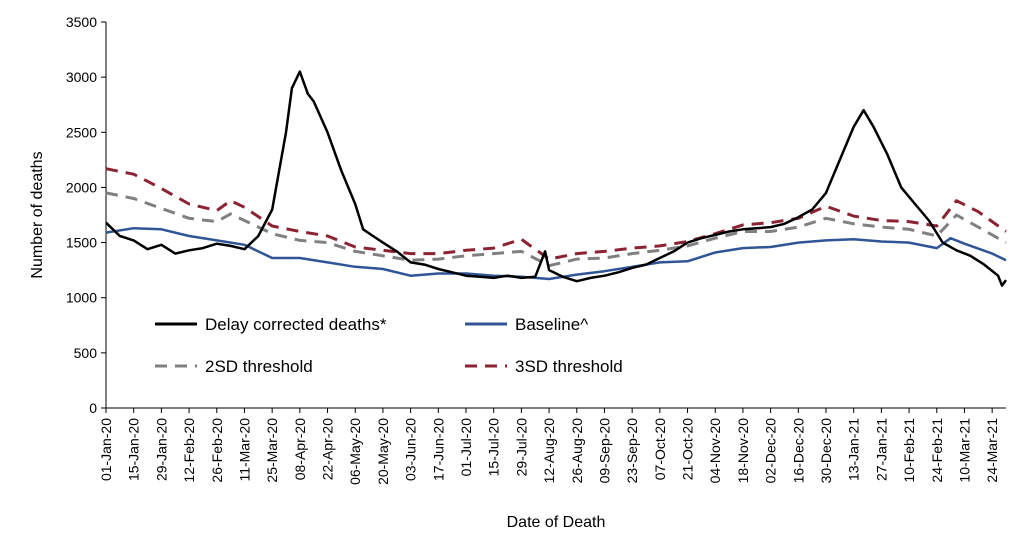 Image resolution: width=1024 pixels, height=546 pixels. What do you see at coordinates (549, 451) in the screenshot?
I see `x-tick-label: 12-Aug-20` at bounding box center [549, 451].